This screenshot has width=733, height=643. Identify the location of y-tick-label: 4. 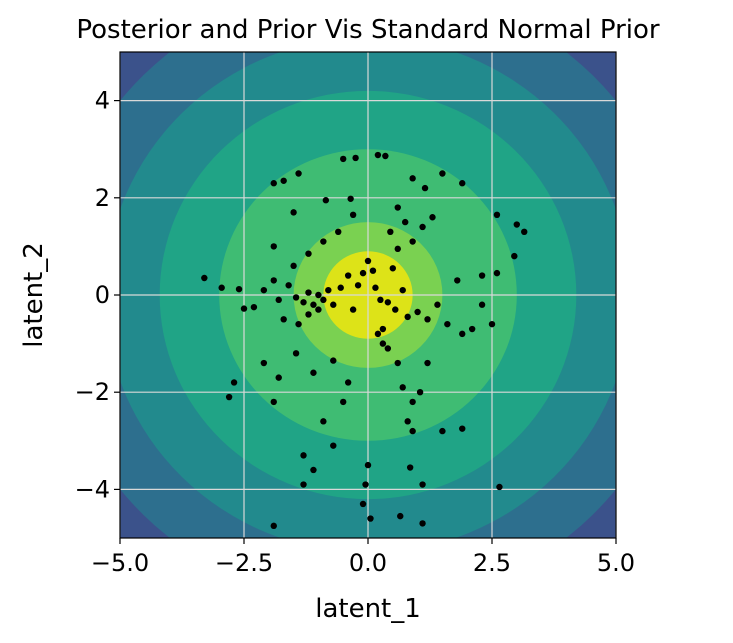
(102, 101).